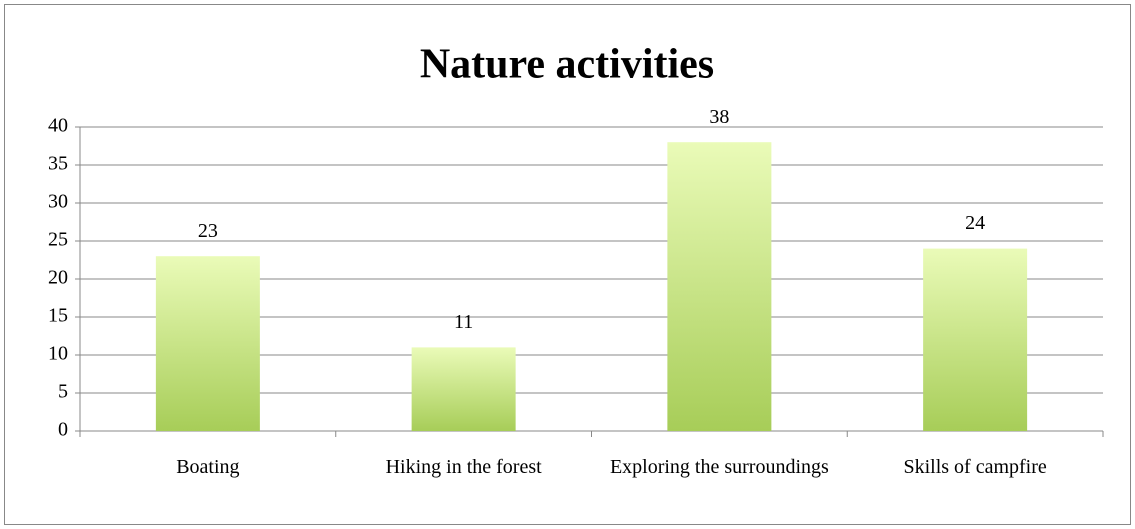  What do you see at coordinates (463, 322) in the screenshot?
I see `data-label: 11` at bounding box center [463, 322].